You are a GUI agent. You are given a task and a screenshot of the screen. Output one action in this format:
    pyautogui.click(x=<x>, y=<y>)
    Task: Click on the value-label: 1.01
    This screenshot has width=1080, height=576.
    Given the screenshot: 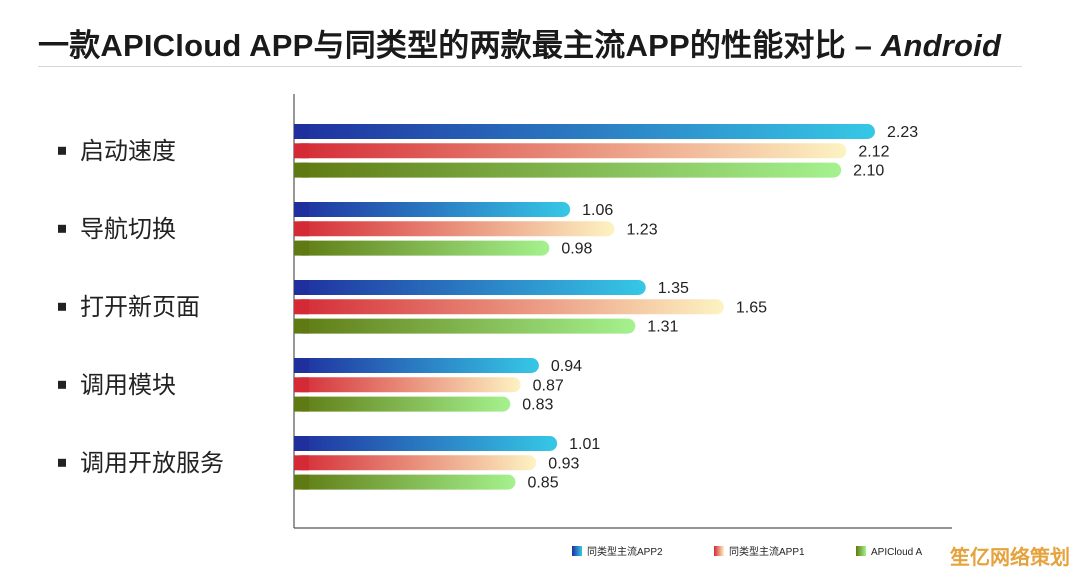 What is the action you would take?
    pyautogui.click(x=584, y=444)
    